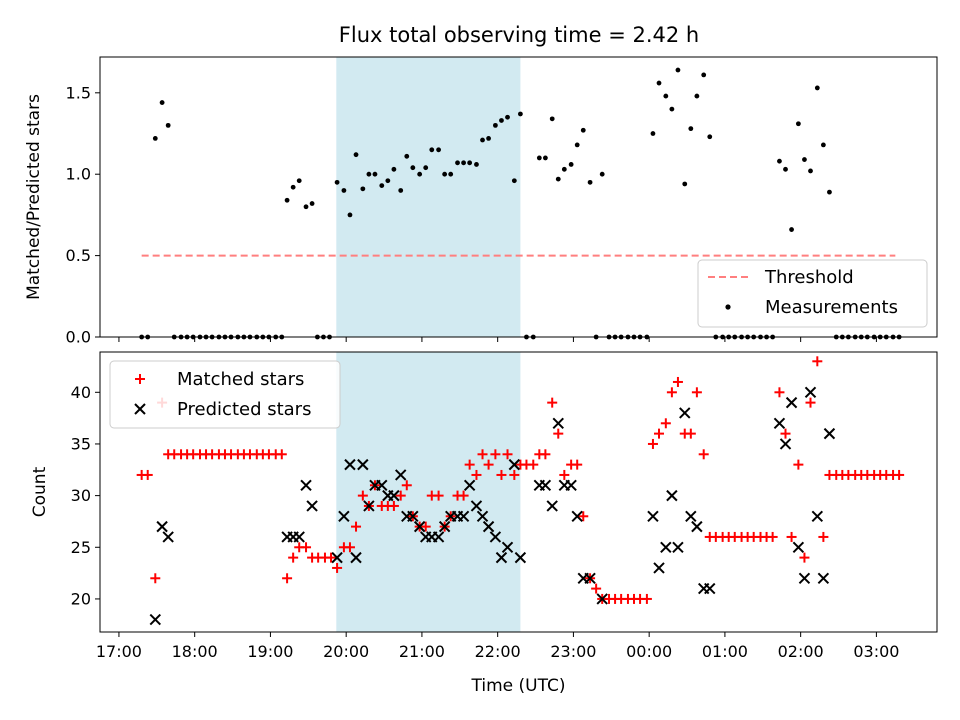 The image size is (960, 720). I want to click on x-tick-label-3: 20:00, so click(346, 651).